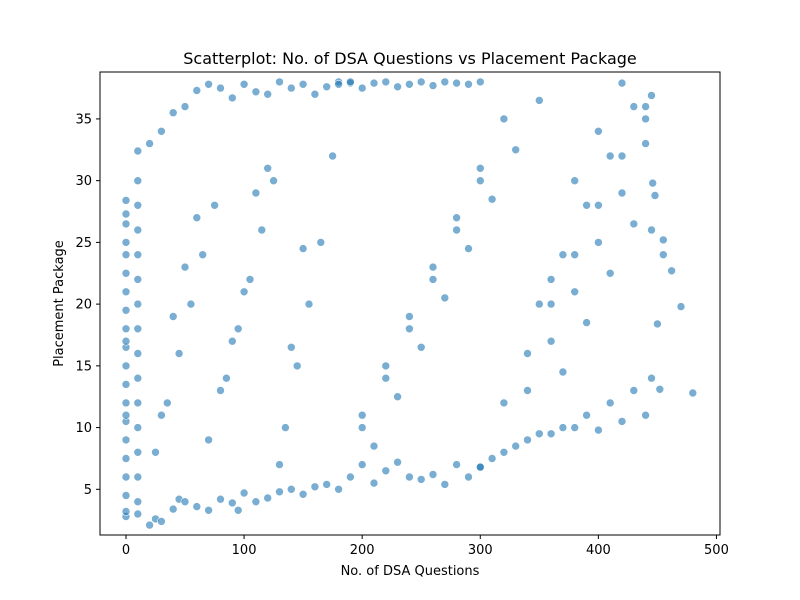 This screenshot has width=800, height=600. I want to click on x-tick-label: 100, so click(244, 550).